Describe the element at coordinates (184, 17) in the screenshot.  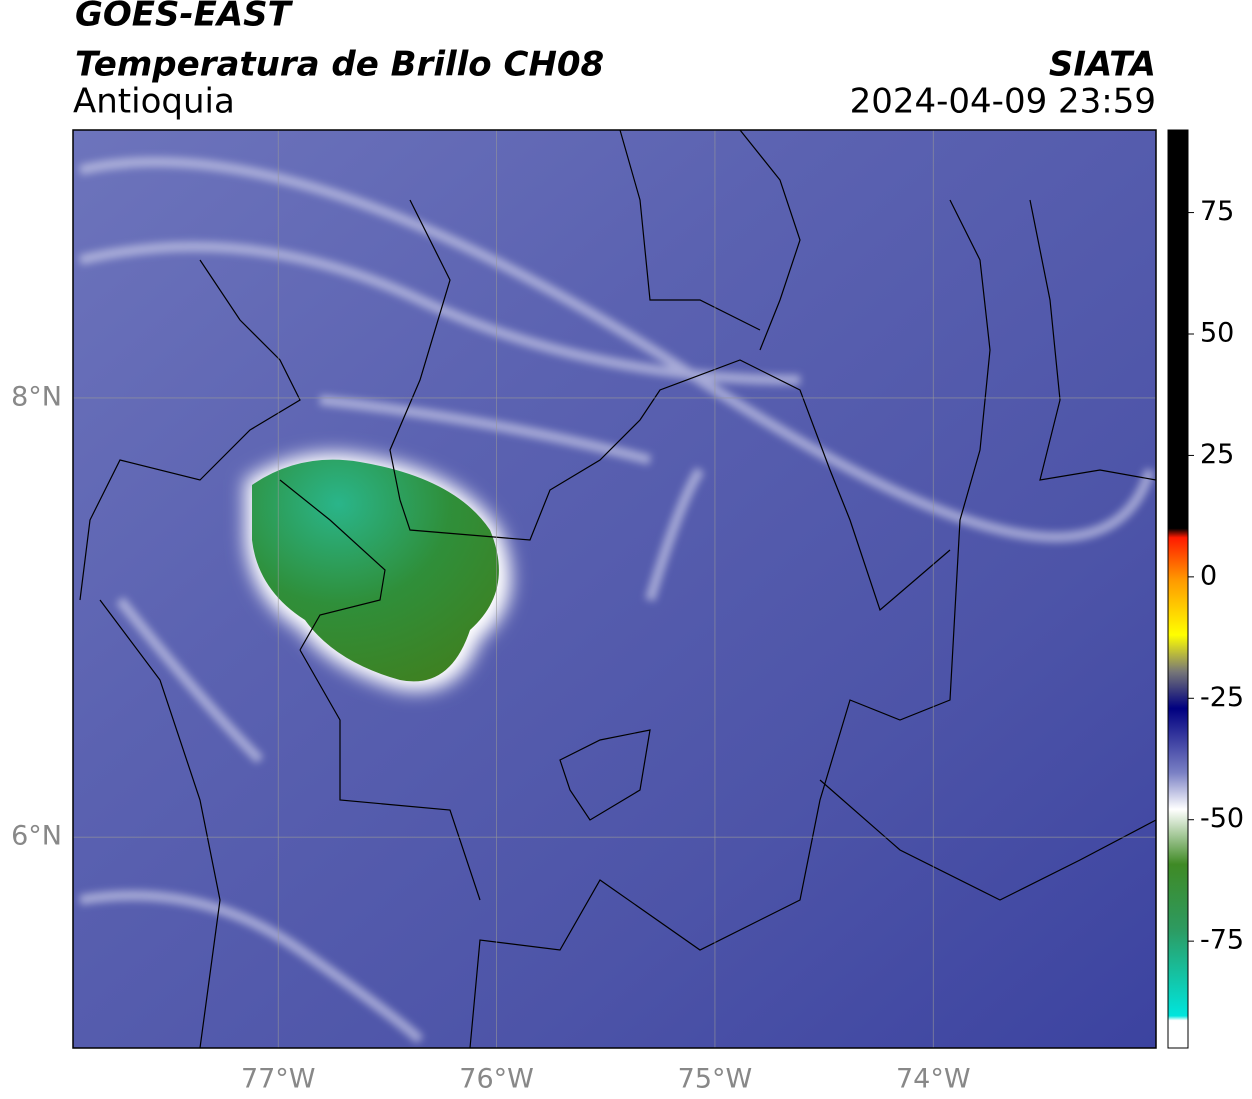
I see `title: GOES-EAST` at that location.